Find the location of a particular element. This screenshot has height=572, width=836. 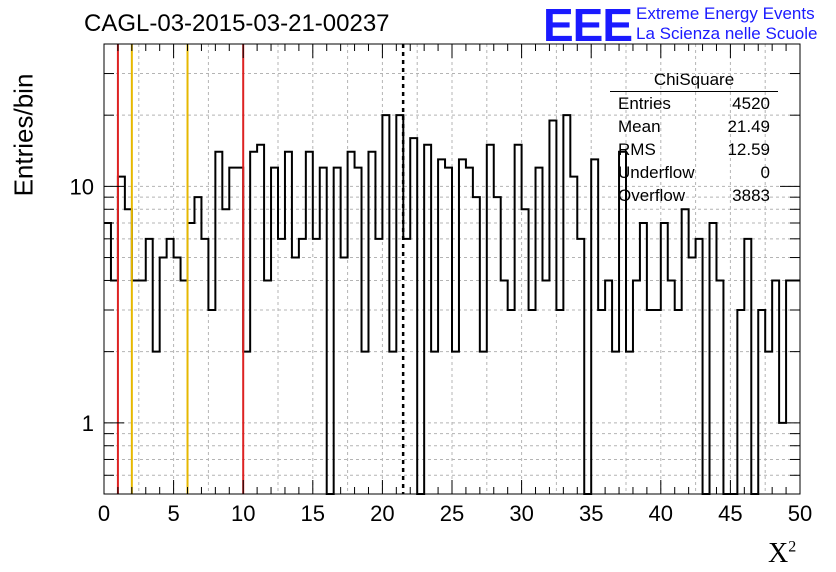

y-axis-label: Entries/bin is located at coordinates (24, 135).